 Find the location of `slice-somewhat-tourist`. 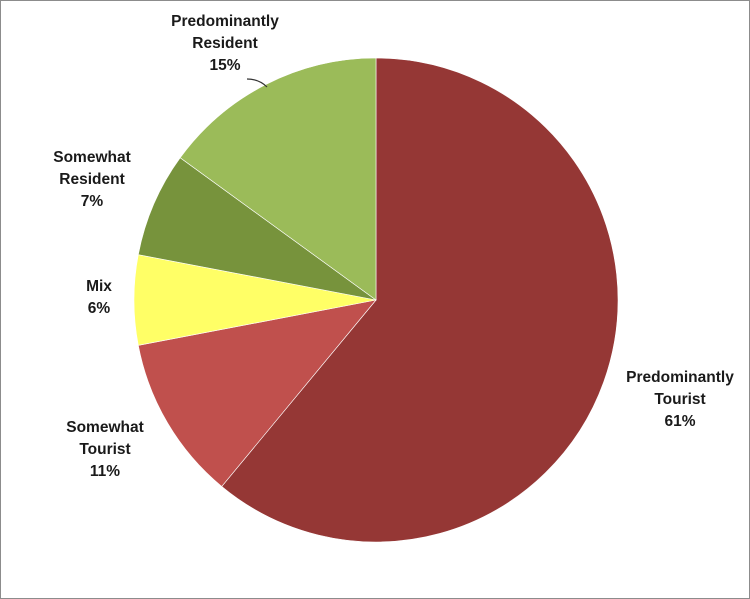

slice-somewhat-tourist is located at coordinates (257, 393).